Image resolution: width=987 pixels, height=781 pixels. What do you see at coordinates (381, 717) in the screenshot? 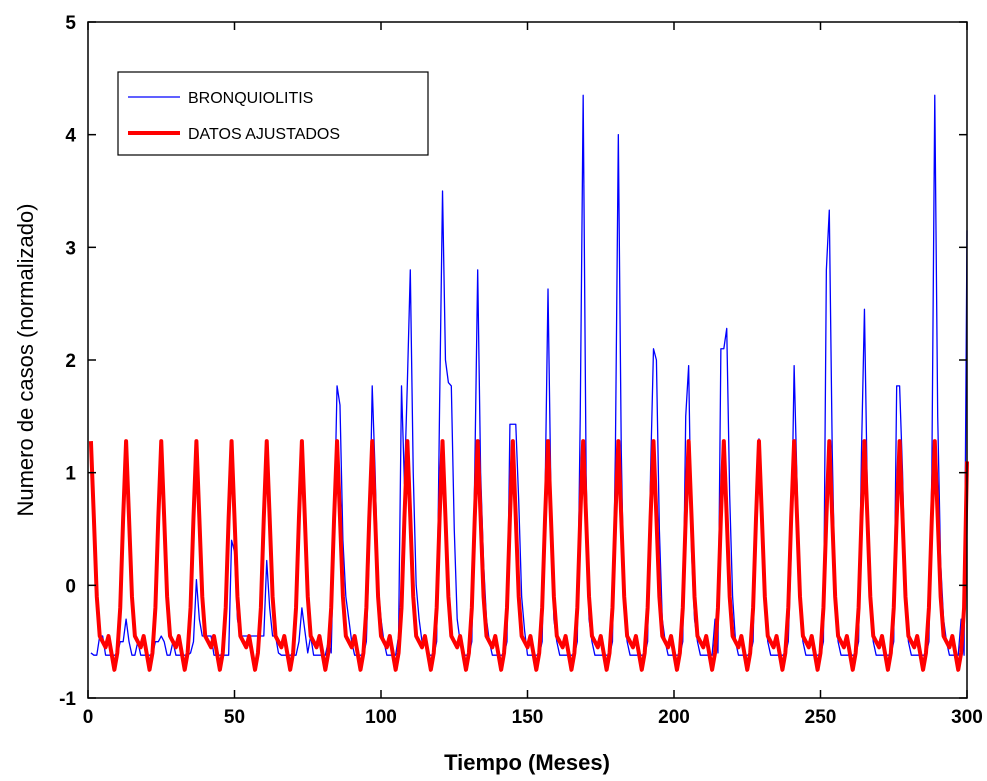
I see `x-tick-label: 100` at bounding box center [381, 717].